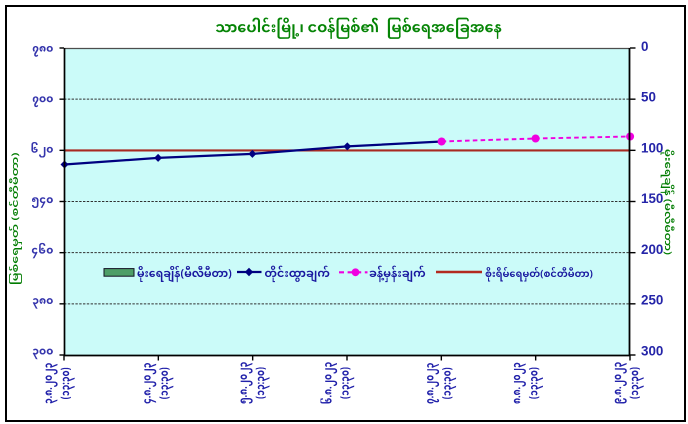  Describe the element at coordinates (652, 300) in the screenshot. I see `svg-text: 250` at that location.